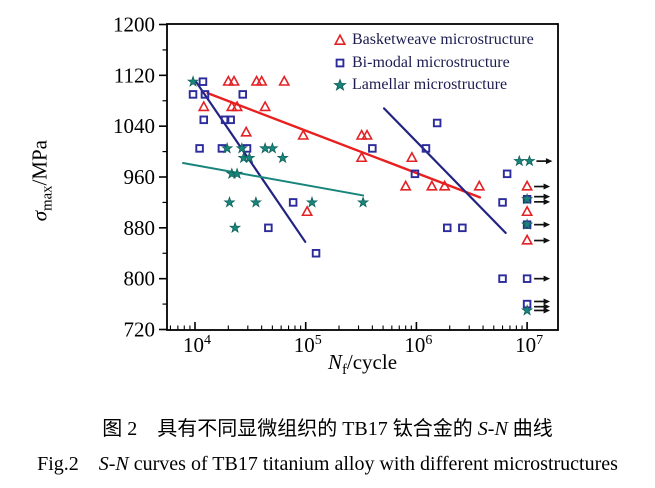 The width and height of the screenshot is (655, 488). I want to click on x-axis-label: Nf/cycle, so click(362, 364).